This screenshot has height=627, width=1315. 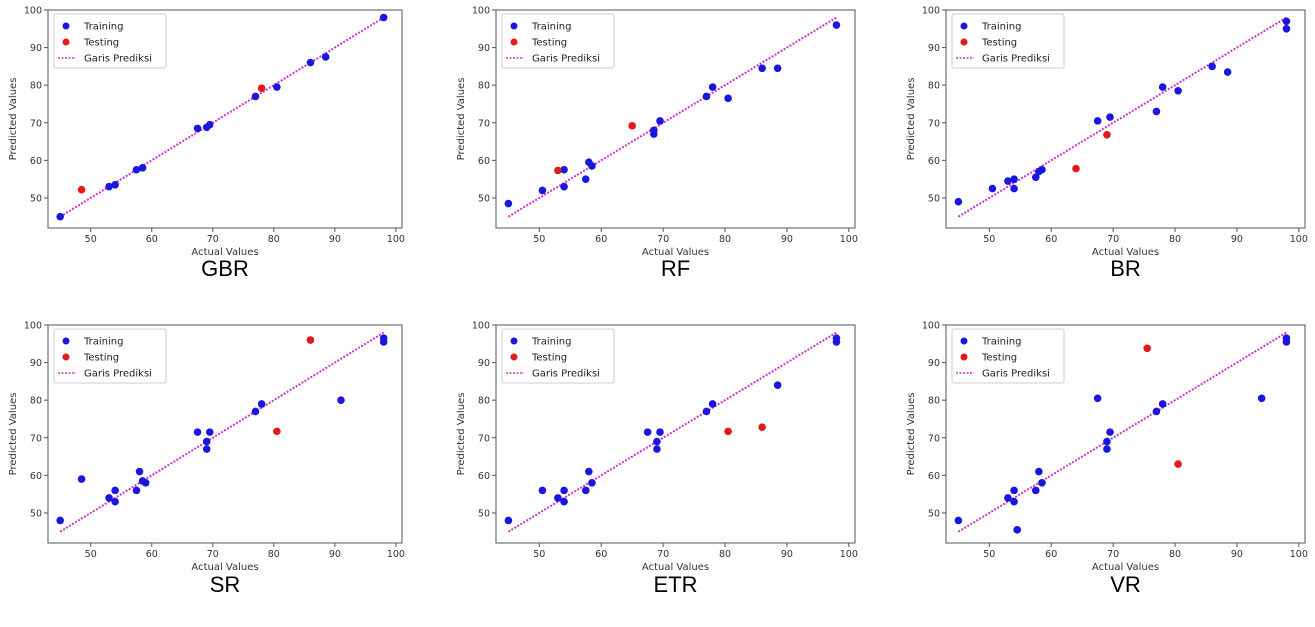 I want to click on x-tick-label: 60, so click(x=1051, y=554).